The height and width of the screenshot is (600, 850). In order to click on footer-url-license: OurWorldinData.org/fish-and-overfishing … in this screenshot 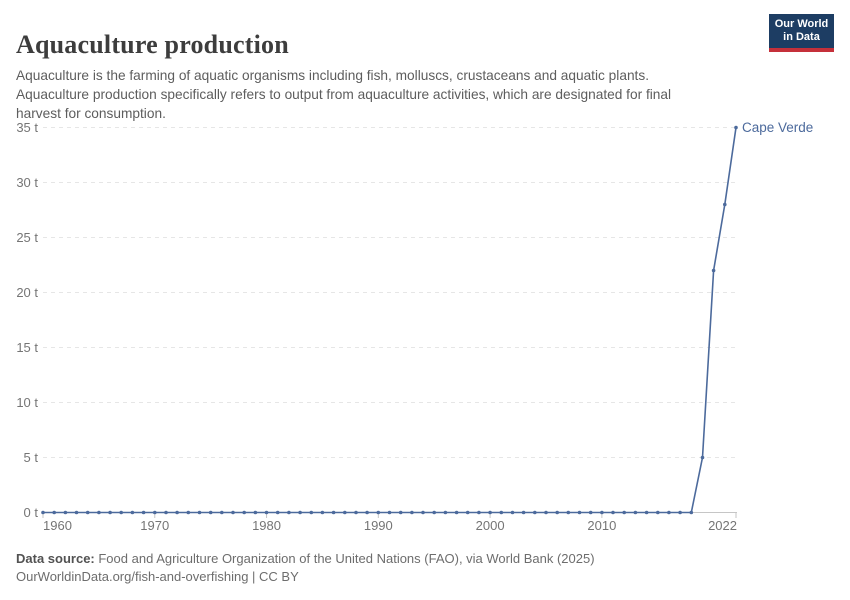, I will do `click(157, 576)`.